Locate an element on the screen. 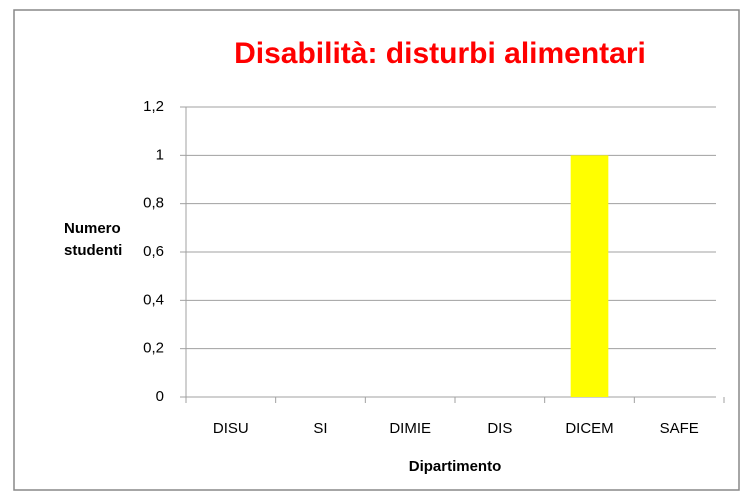  x-tick-label: SI is located at coordinates (320, 428).